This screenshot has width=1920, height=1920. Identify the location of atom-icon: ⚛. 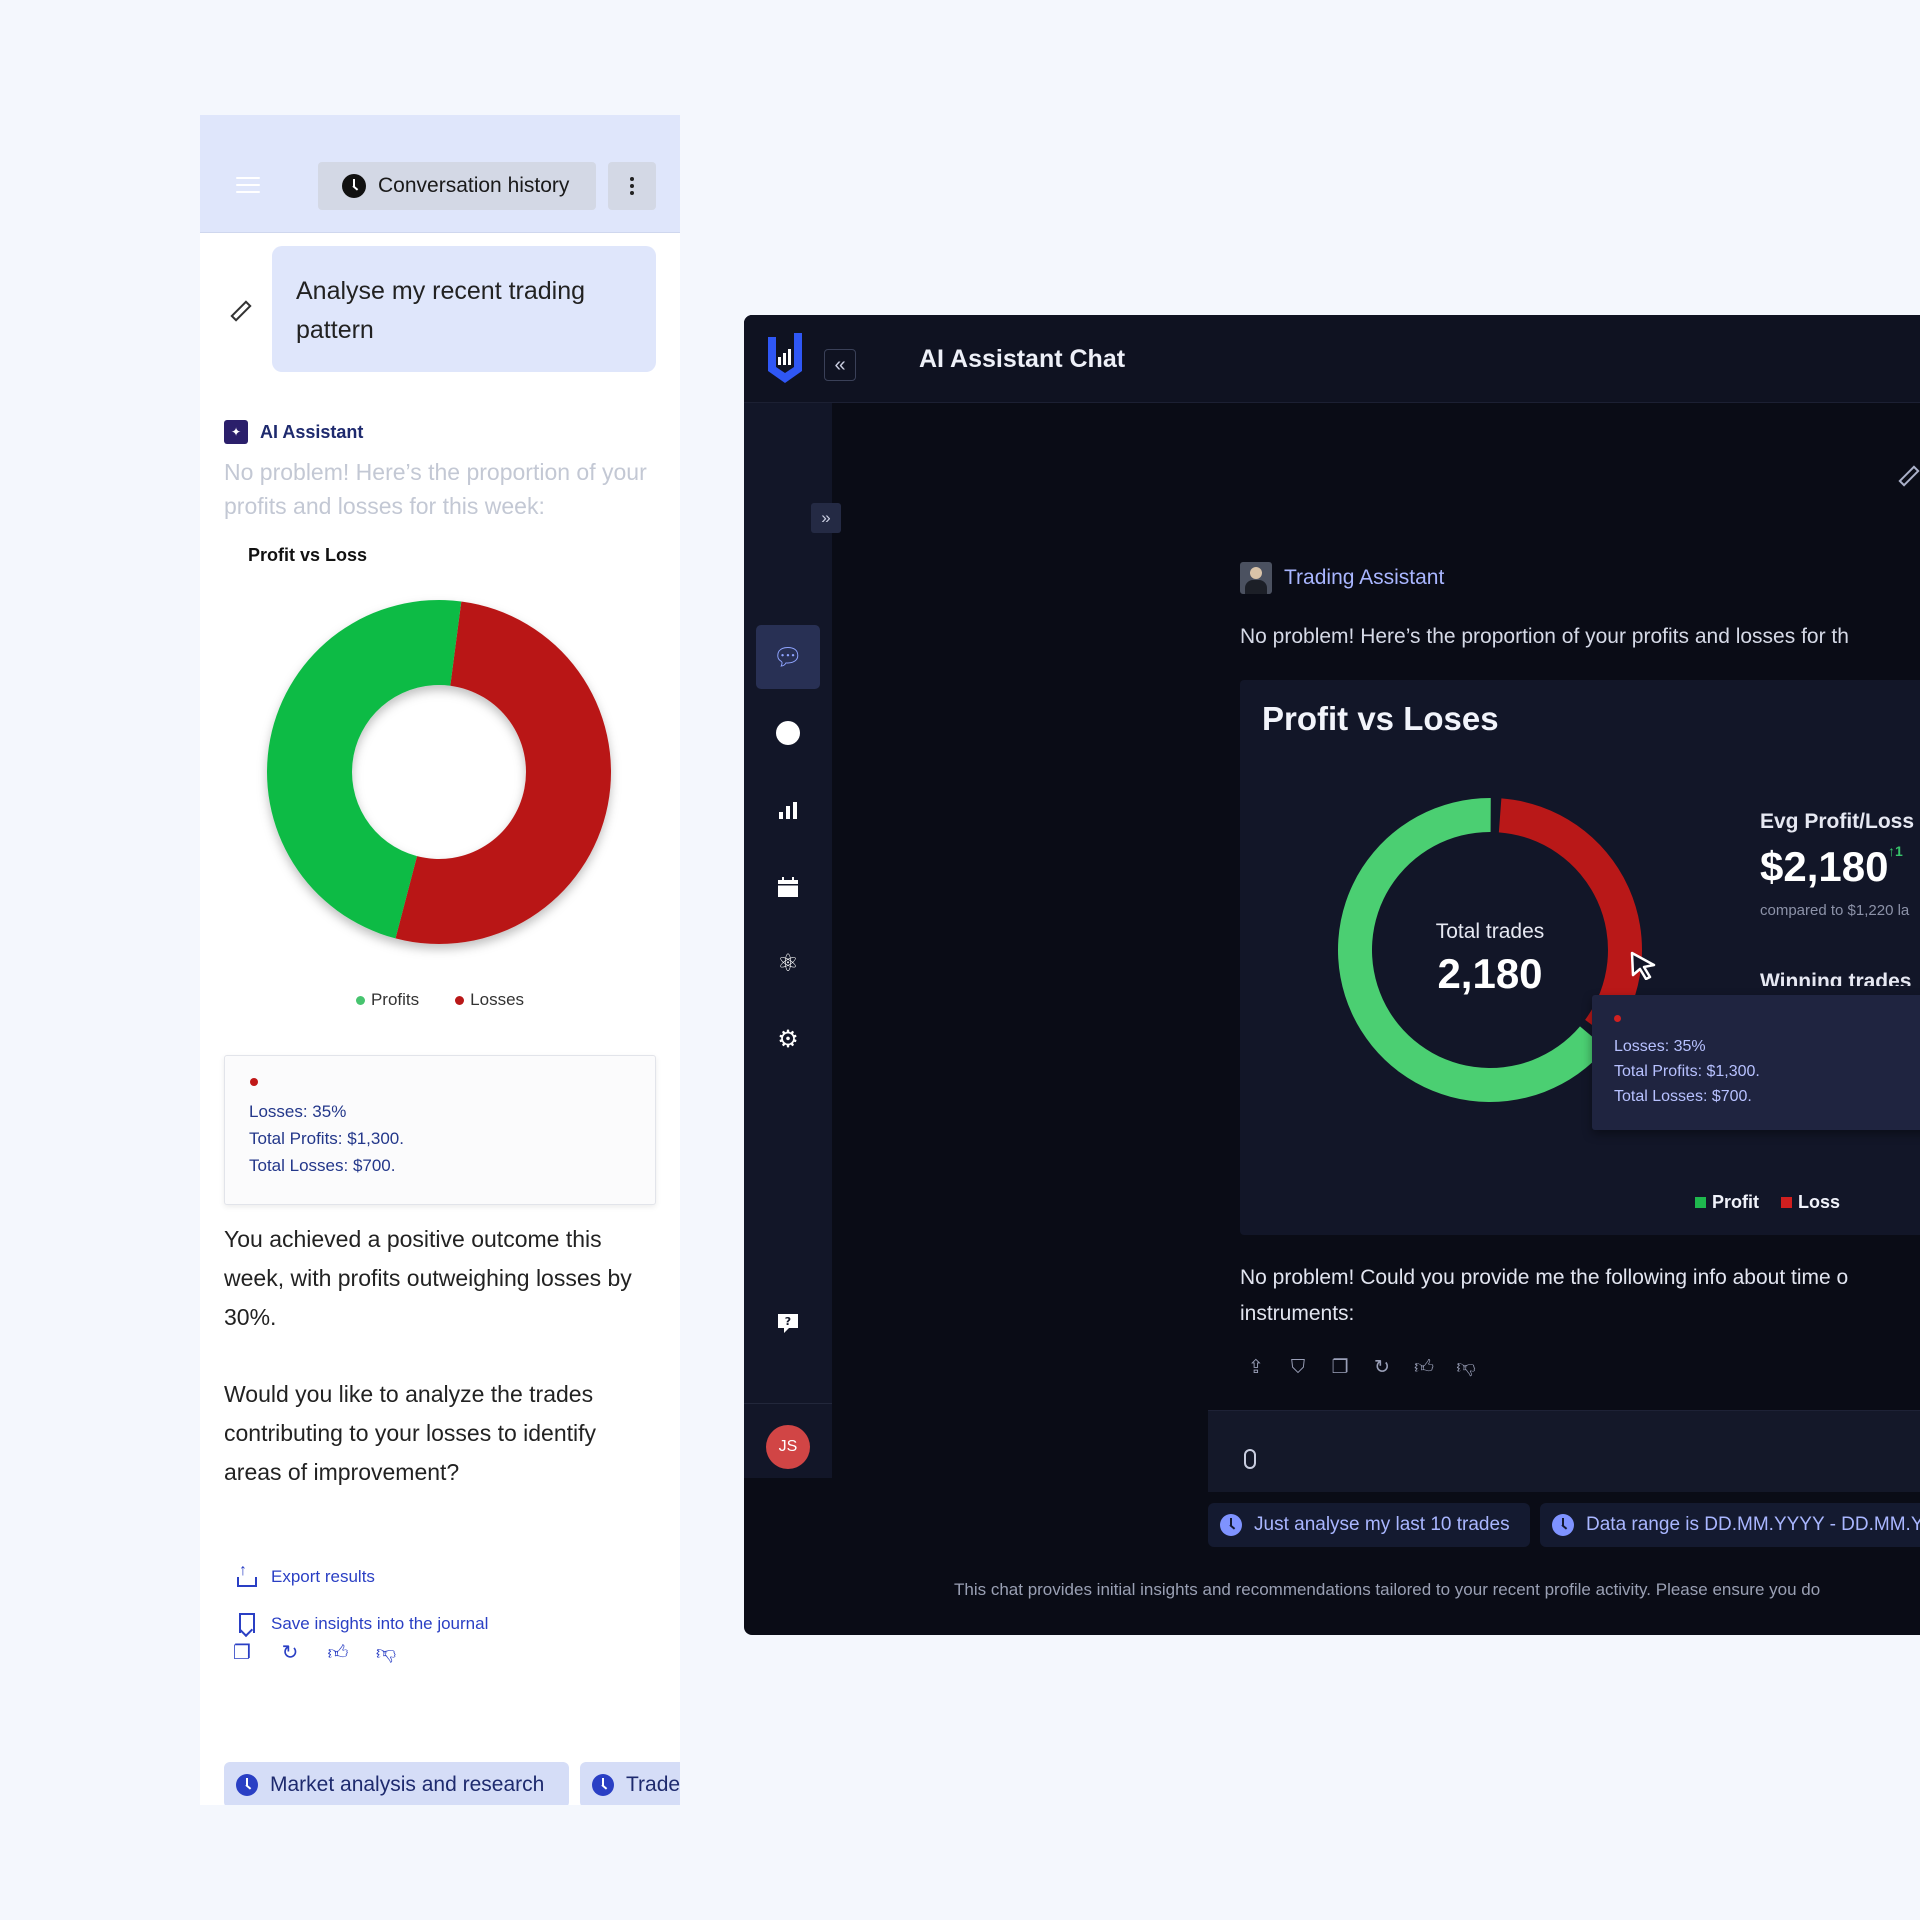
(788, 963).